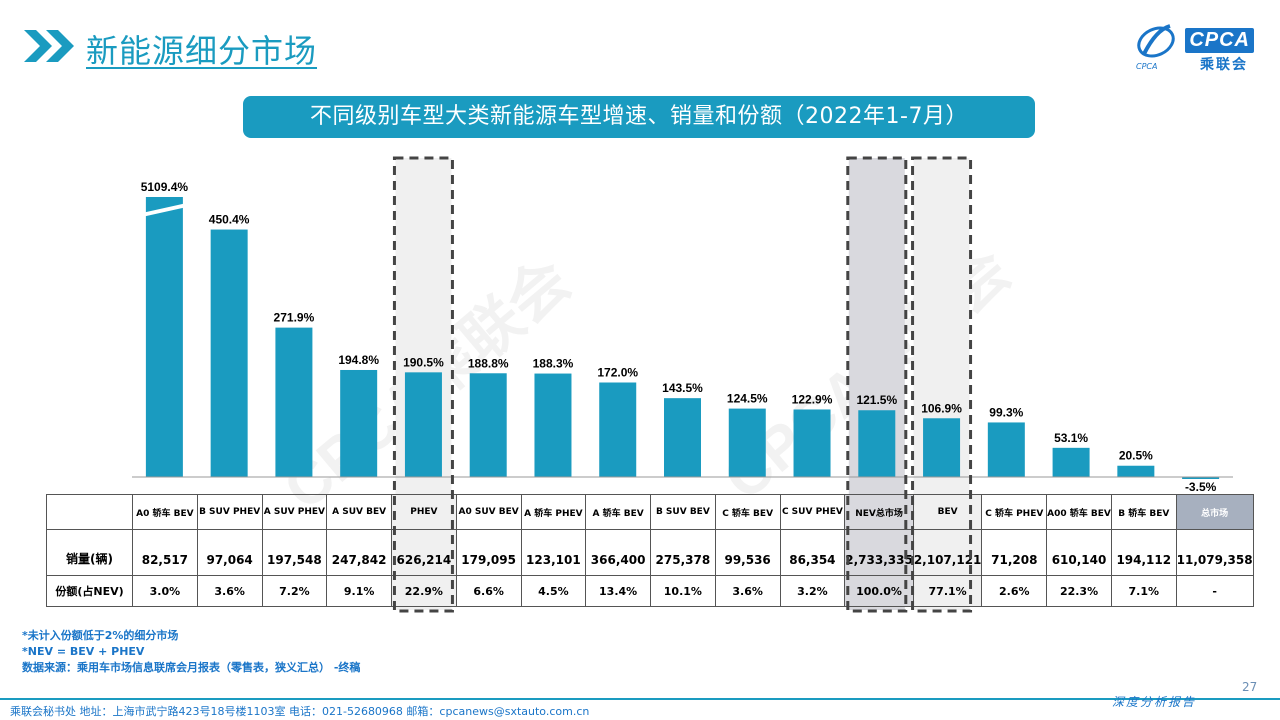 This screenshot has width=1280, height=720. Describe the element at coordinates (947, 552) in the screenshot. I see `table-cell: 2,107,121` at that location.